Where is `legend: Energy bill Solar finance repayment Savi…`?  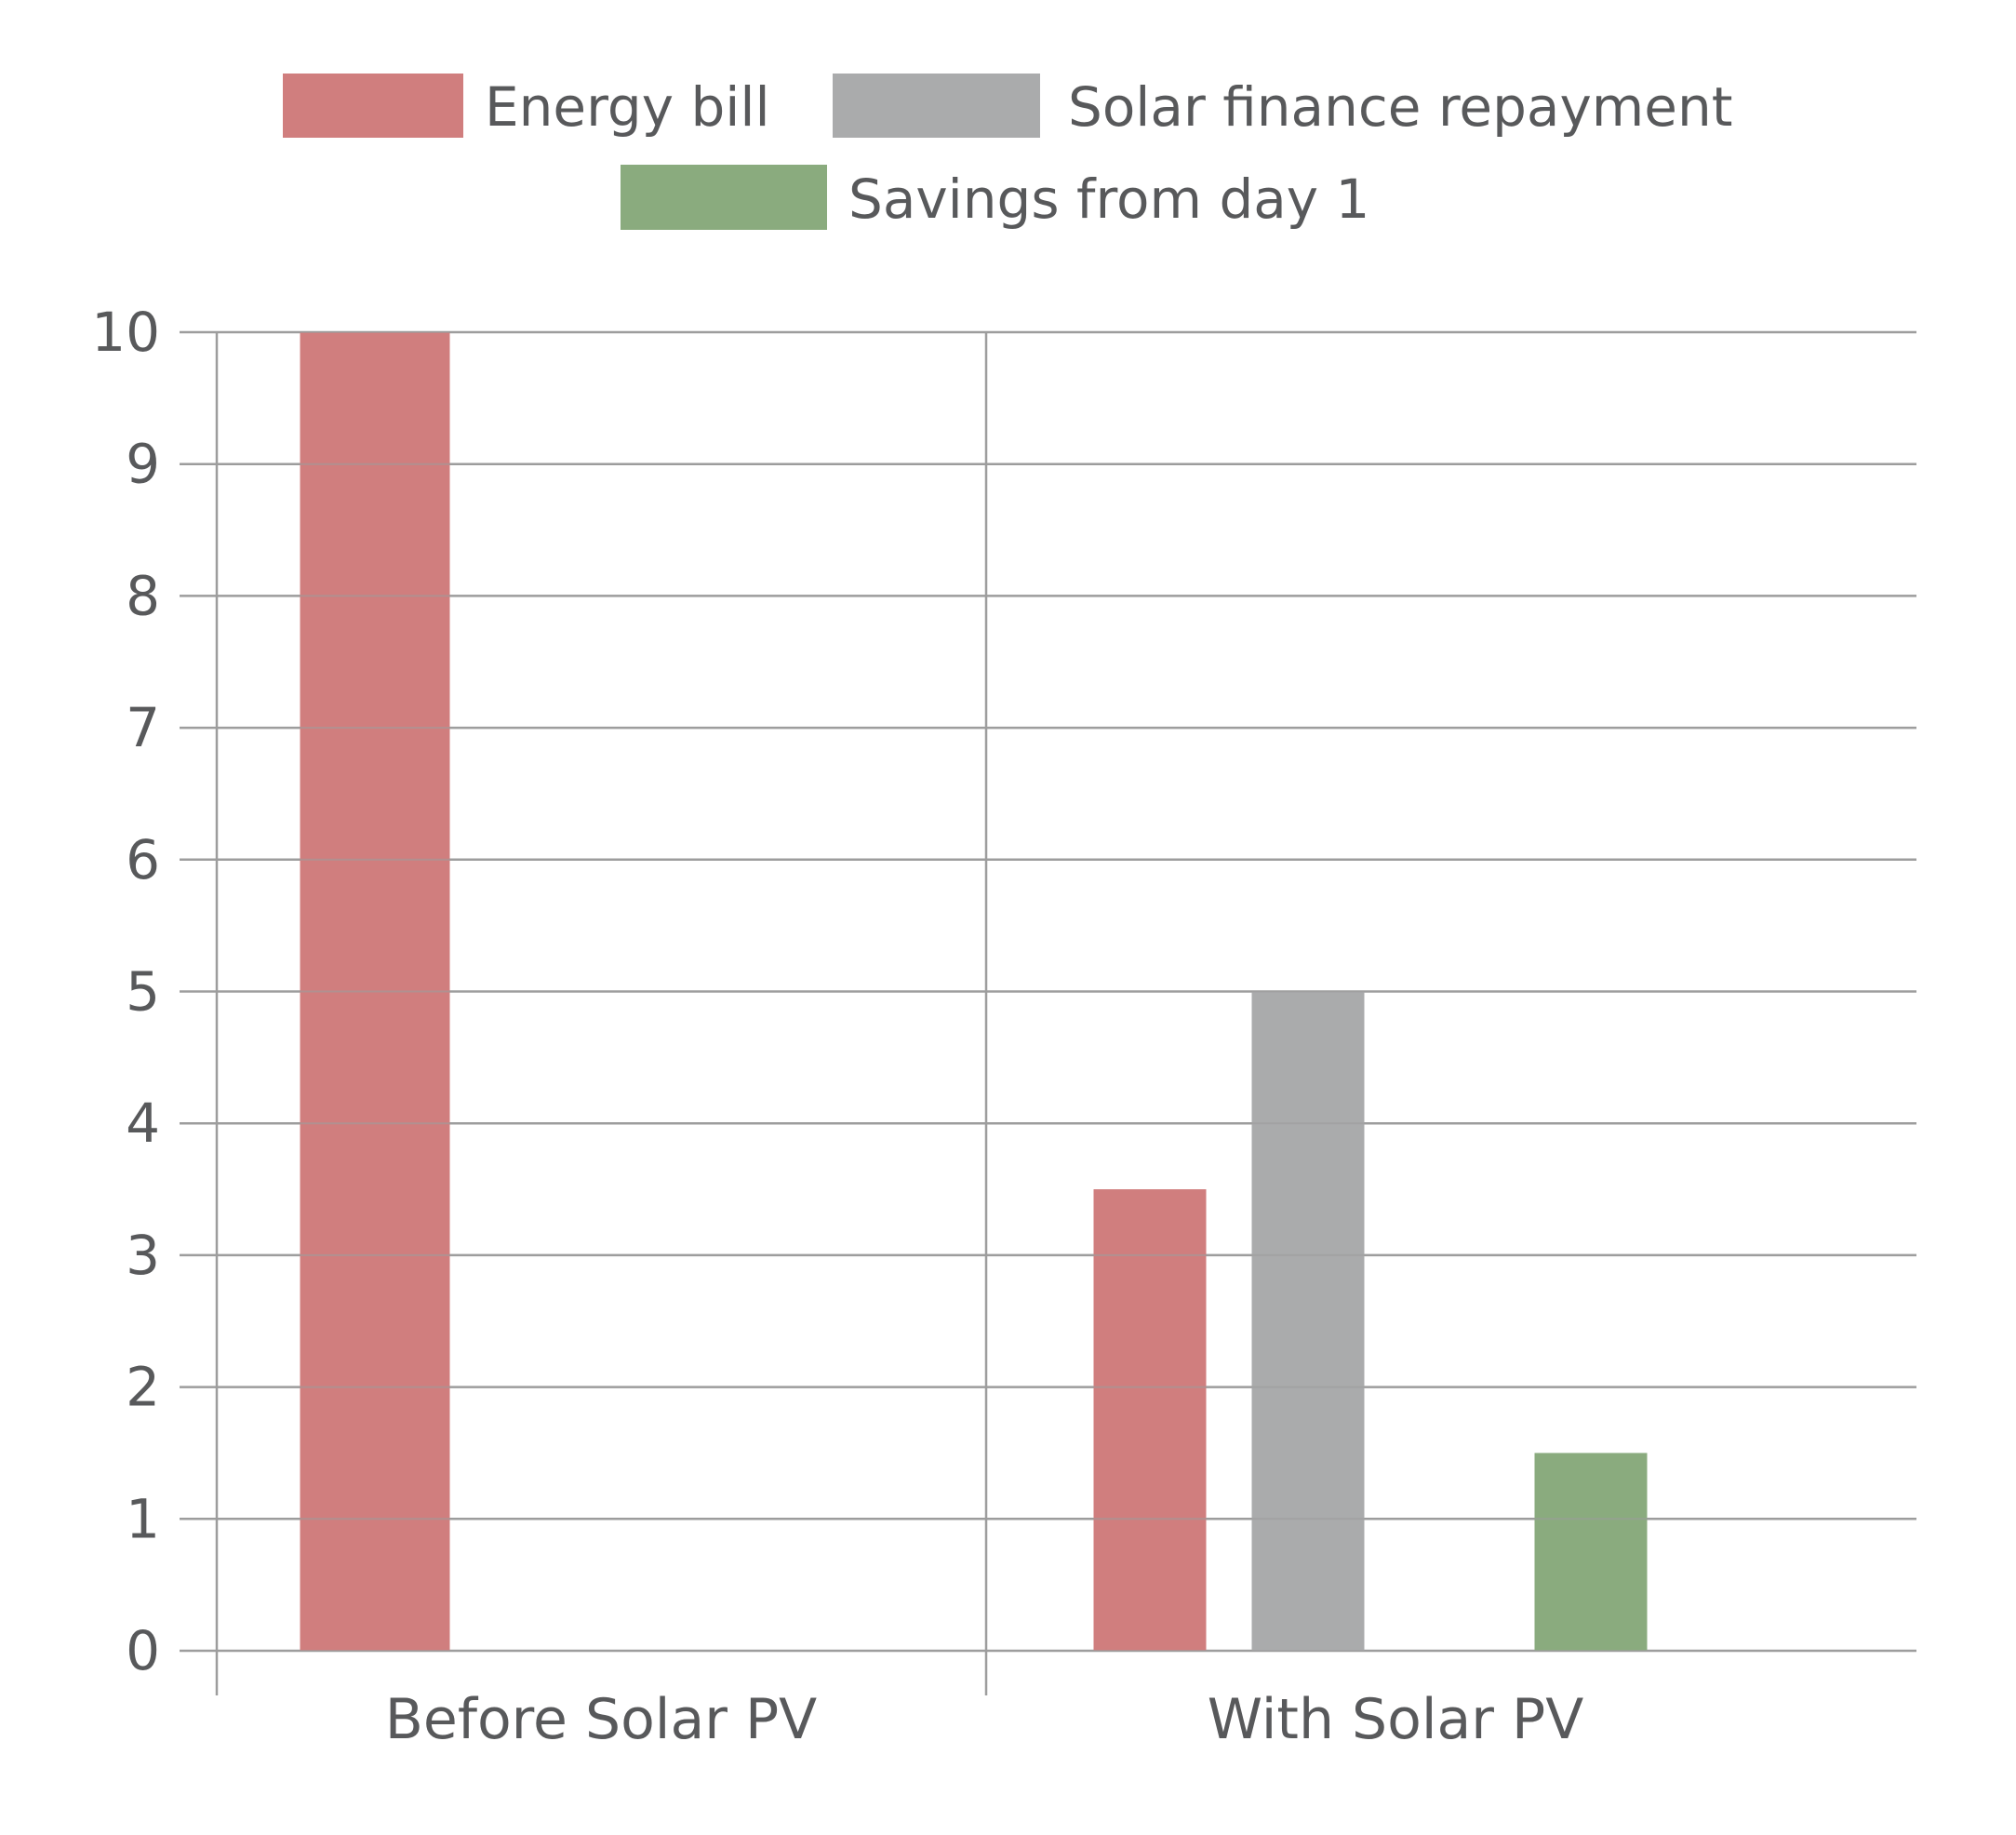 legend: Energy bill Solar finance repayment Savi… is located at coordinates (1007, 152).